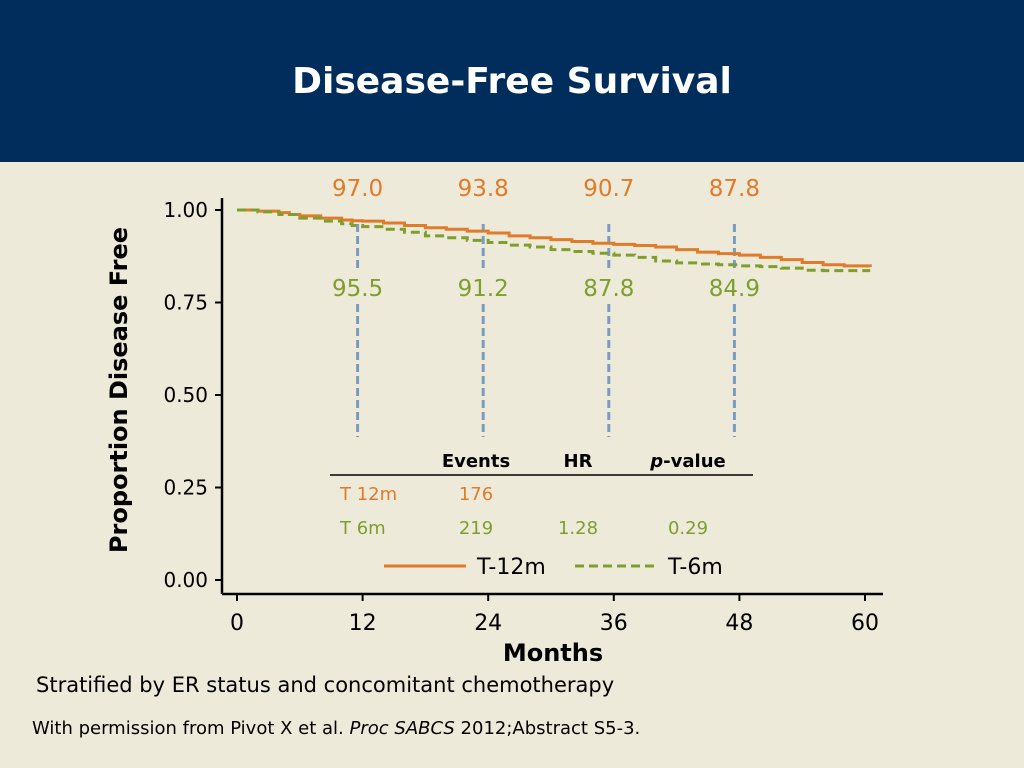 The height and width of the screenshot is (768, 1024). What do you see at coordinates (608, 289) in the screenshot?
I see `marker-label-t6: 87.8` at bounding box center [608, 289].